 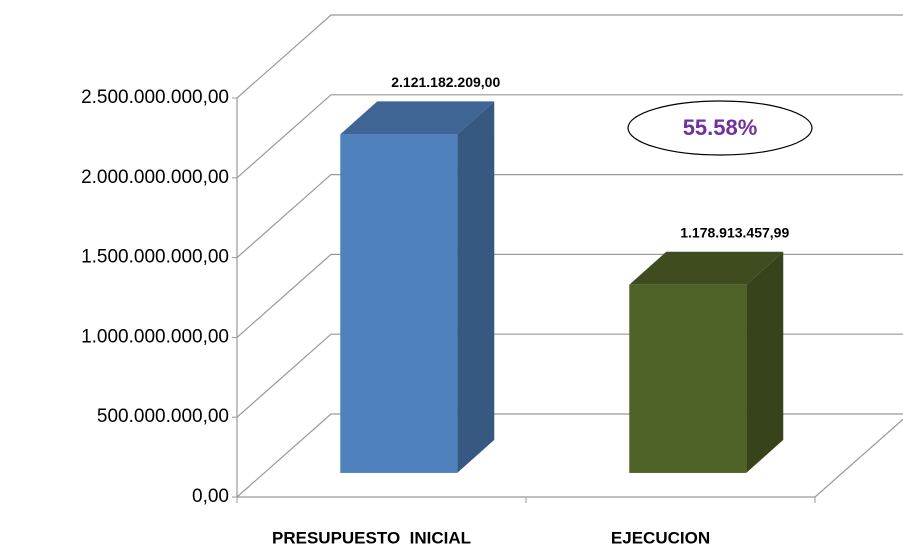 I want to click on y-tick-label: 1.500.000.000,00, so click(x=155, y=257).